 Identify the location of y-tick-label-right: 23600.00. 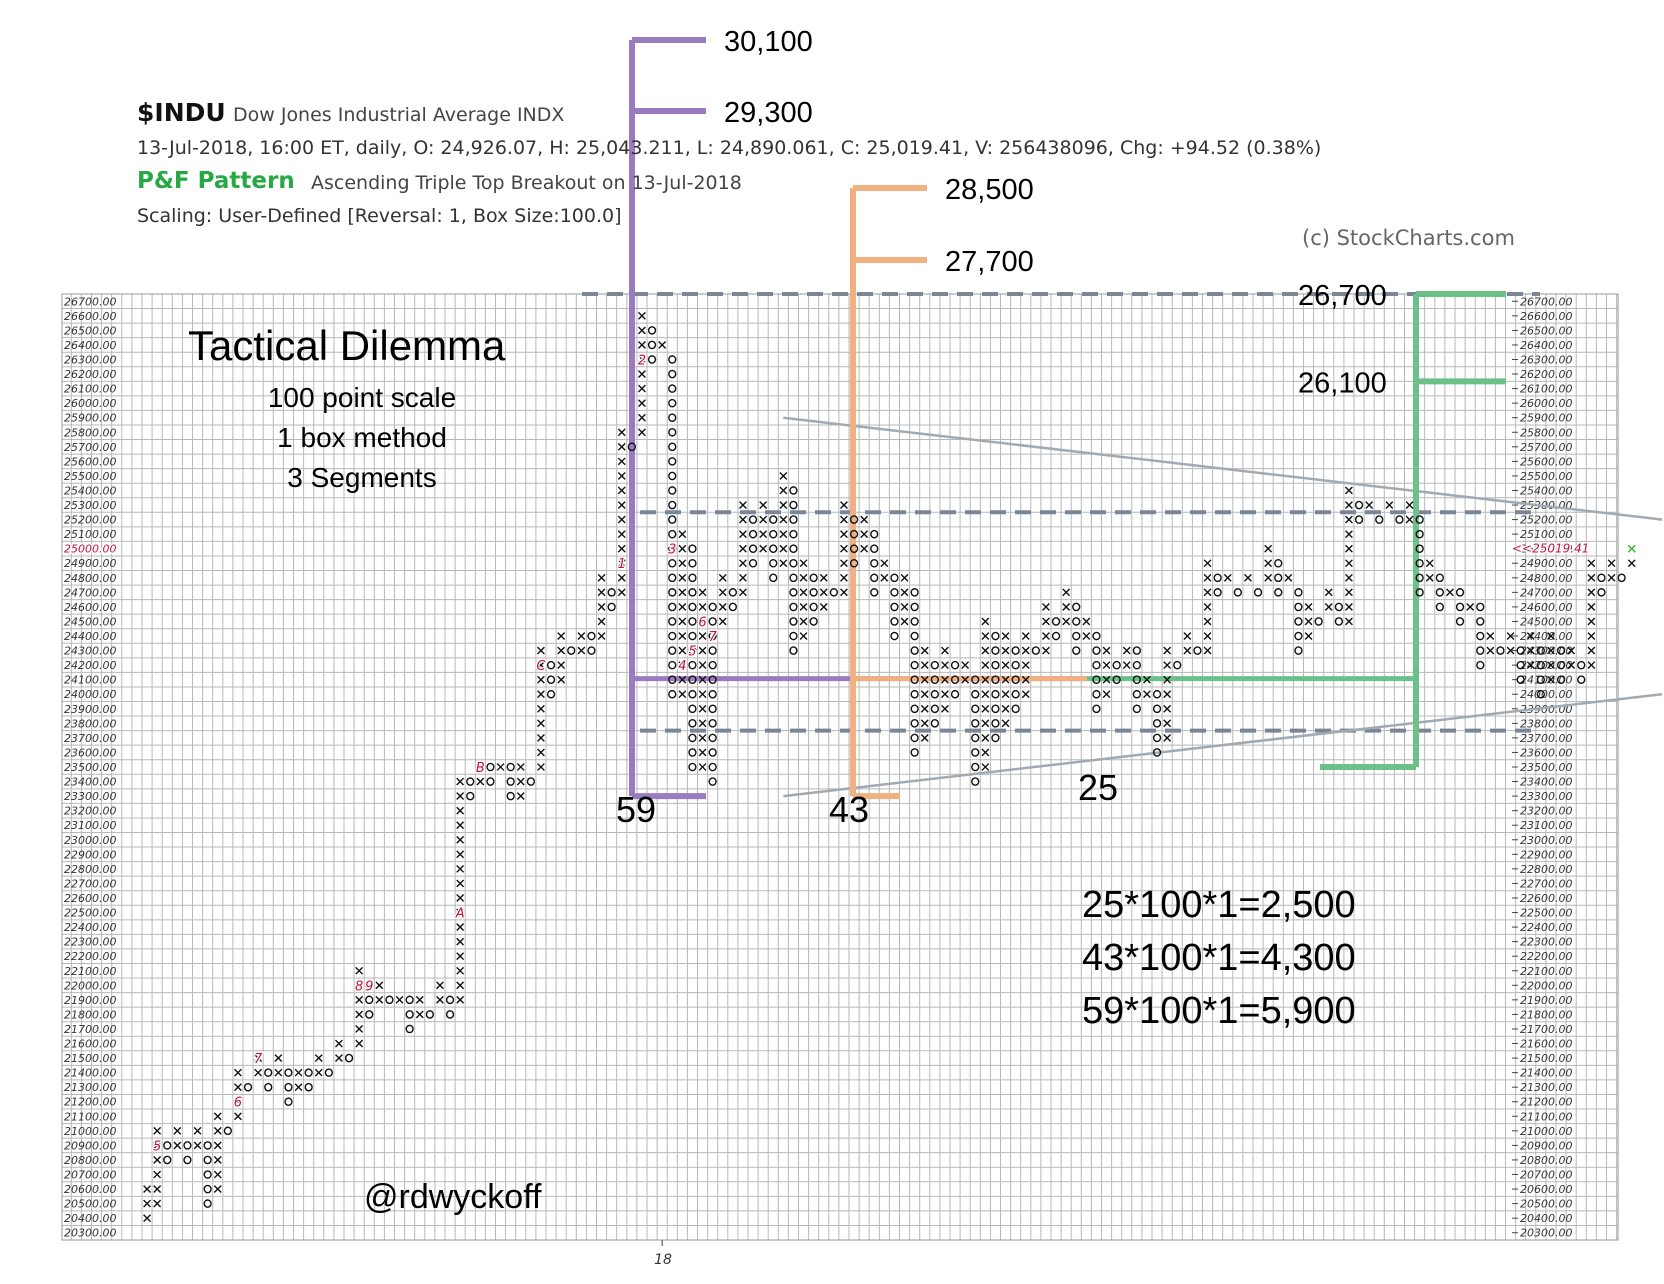
(1546, 752).